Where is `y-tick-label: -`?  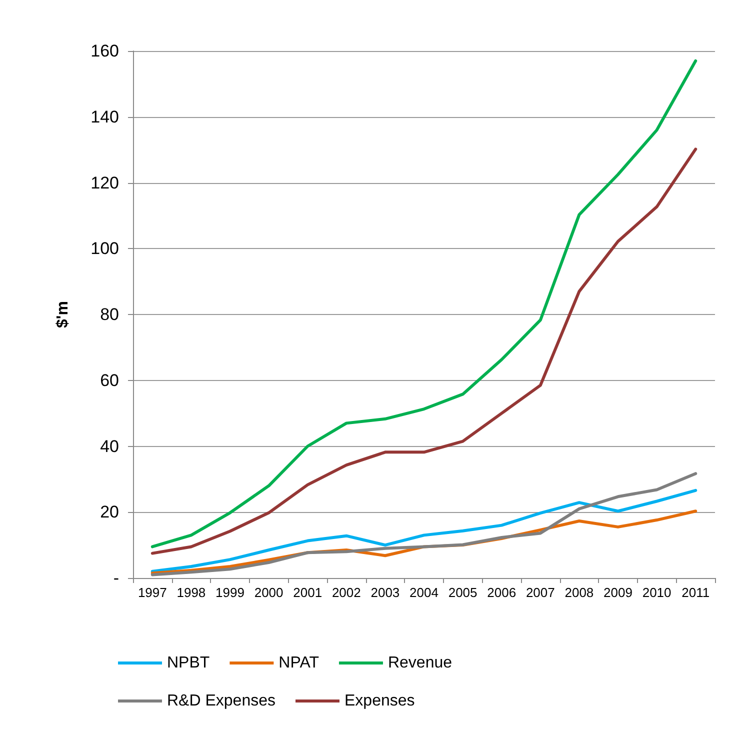 y-tick-label: - is located at coordinates (116, 578).